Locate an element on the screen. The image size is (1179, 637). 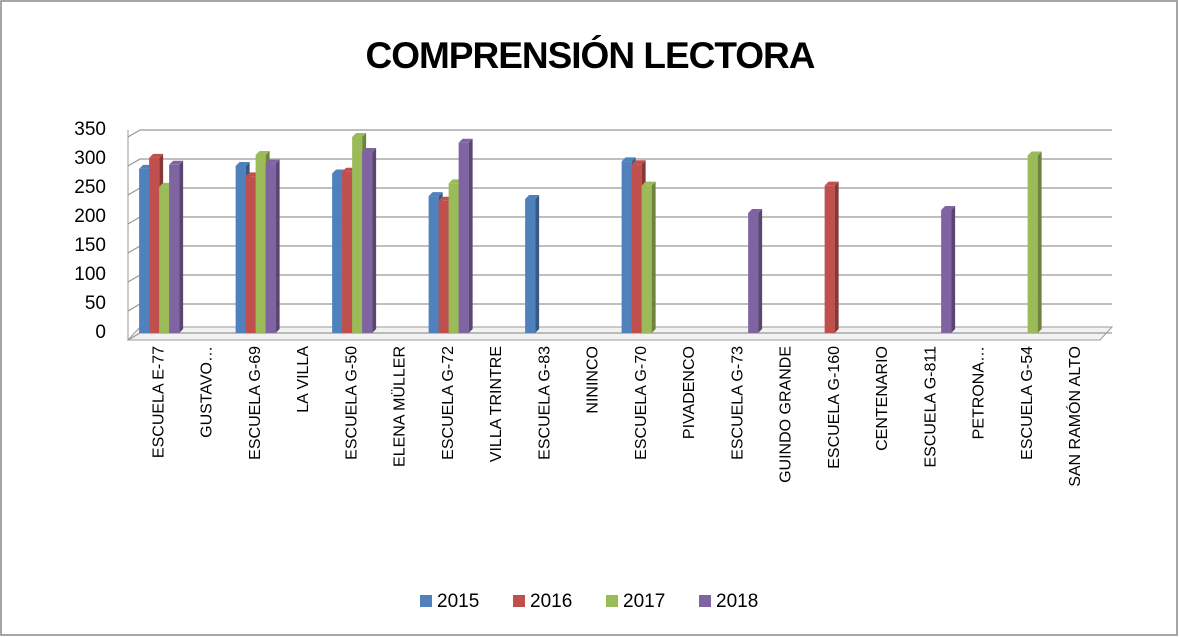
x-tick-label: NININCO is located at coordinates (593, 380).